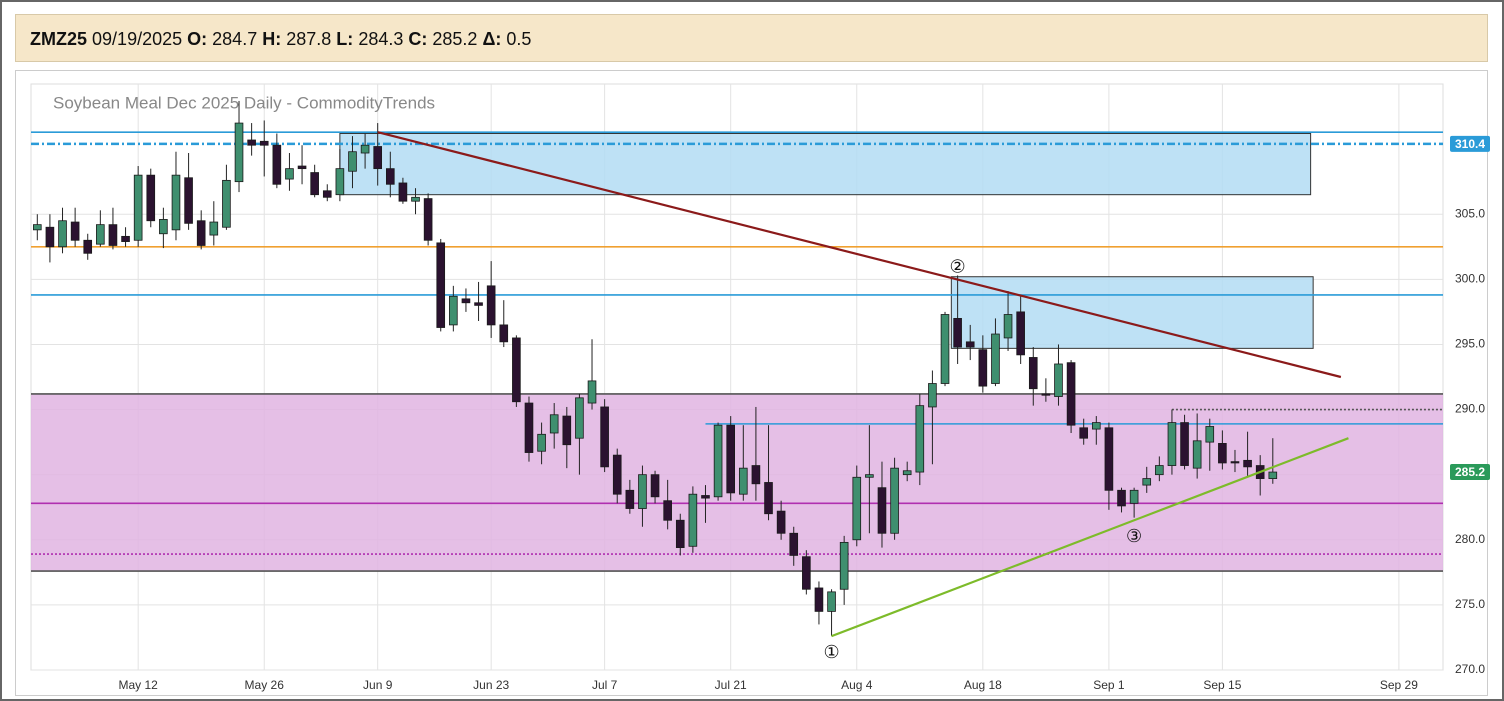 Image resolution: width=1504 pixels, height=701 pixels. Describe the element at coordinates (731, 685) in the screenshot. I see `x-tick-label: Jul 21` at that location.